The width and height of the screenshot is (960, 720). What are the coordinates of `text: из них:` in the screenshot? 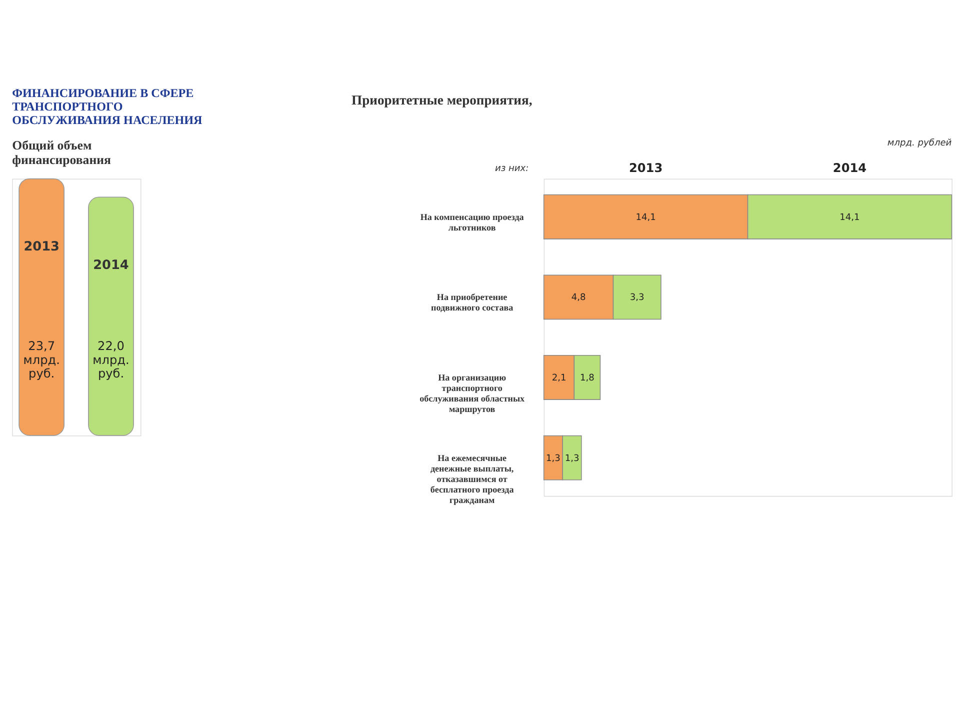 It's located at (511, 169).